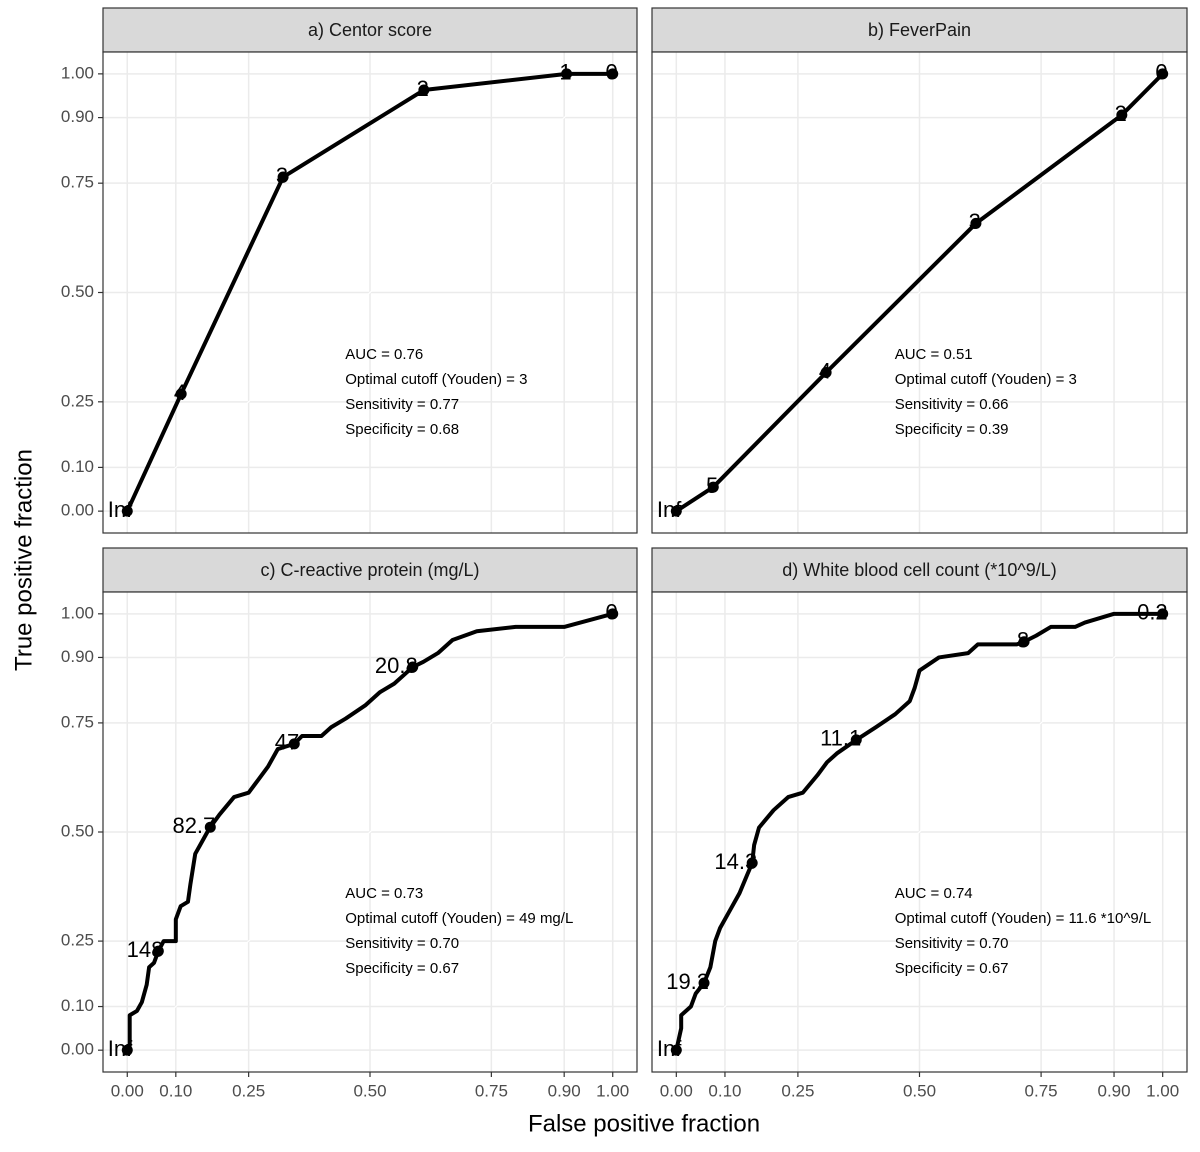 The image size is (1200, 1152). Describe the element at coordinates (952, 429) in the screenshot. I see `annotation: Specificity = 0.39` at that location.